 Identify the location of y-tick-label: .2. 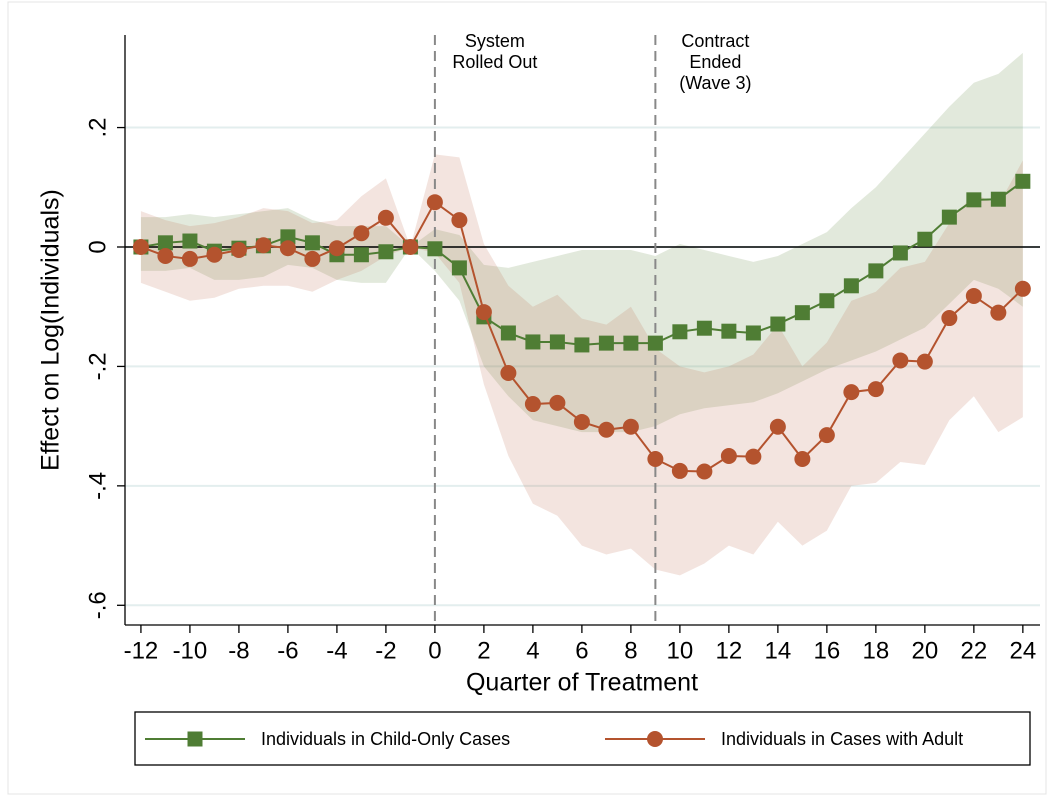
(97, 128).